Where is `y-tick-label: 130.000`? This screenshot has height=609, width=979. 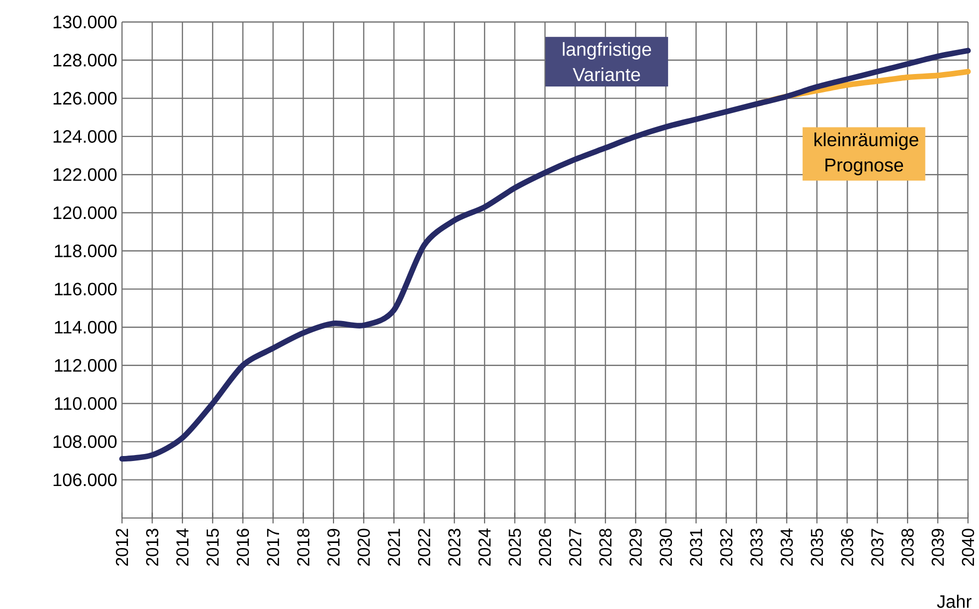
y-tick-label: 130.000 is located at coordinates (85, 22).